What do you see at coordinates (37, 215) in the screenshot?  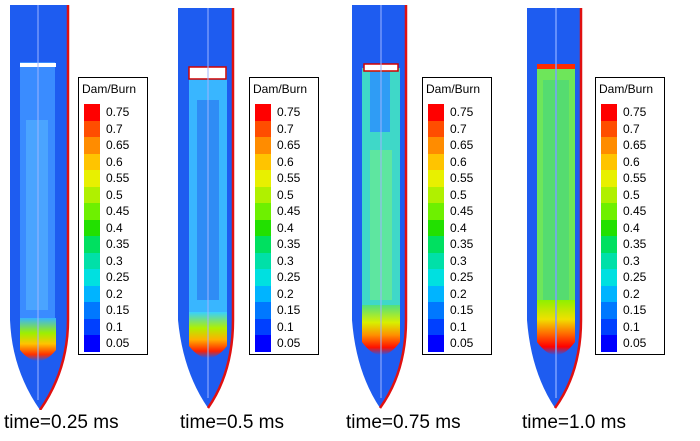 I see `damage-inner-band` at bounding box center [37, 215].